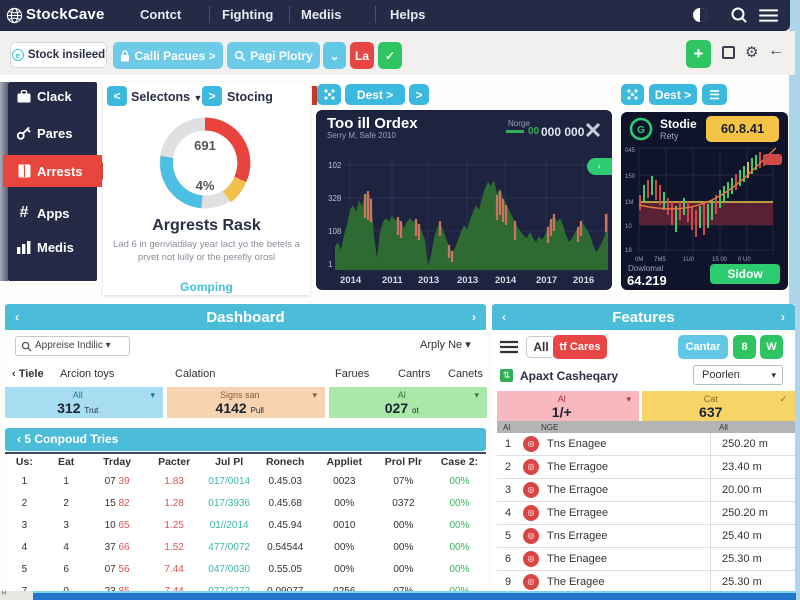 This screenshot has width=800, height=600. I want to click on svg-text: 045, so click(630, 151).